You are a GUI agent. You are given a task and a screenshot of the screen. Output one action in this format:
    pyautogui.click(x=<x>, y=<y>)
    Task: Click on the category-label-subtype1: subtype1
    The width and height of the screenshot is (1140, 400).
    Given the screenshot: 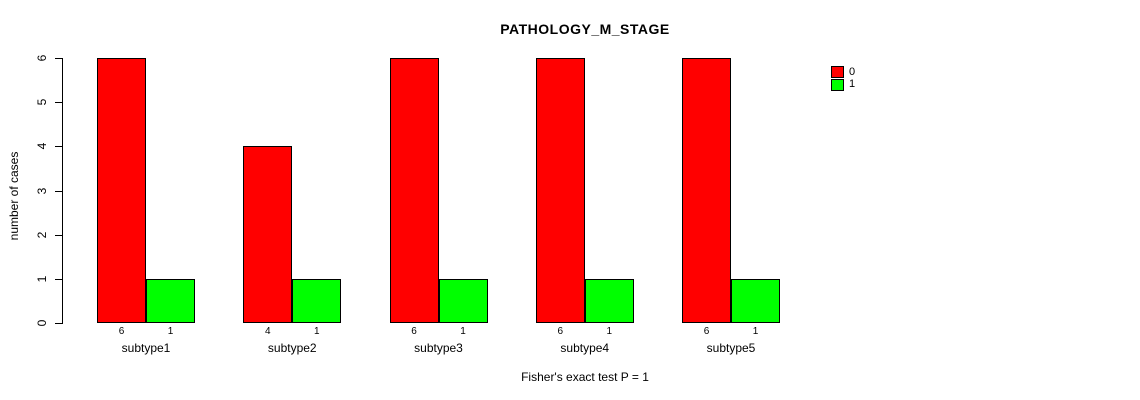 What is the action you would take?
    pyautogui.click(x=146, y=348)
    